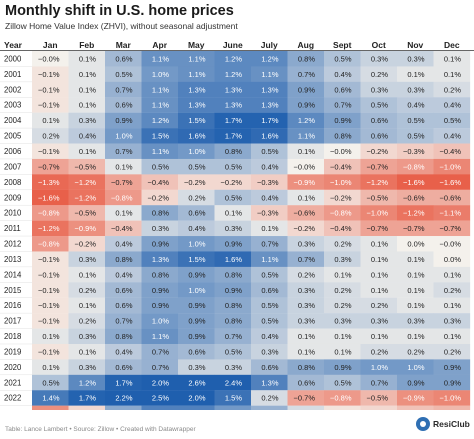 The image size is (474, 439). I want to click on value-label-2017-apr: 1.0%, so click(160, 321).